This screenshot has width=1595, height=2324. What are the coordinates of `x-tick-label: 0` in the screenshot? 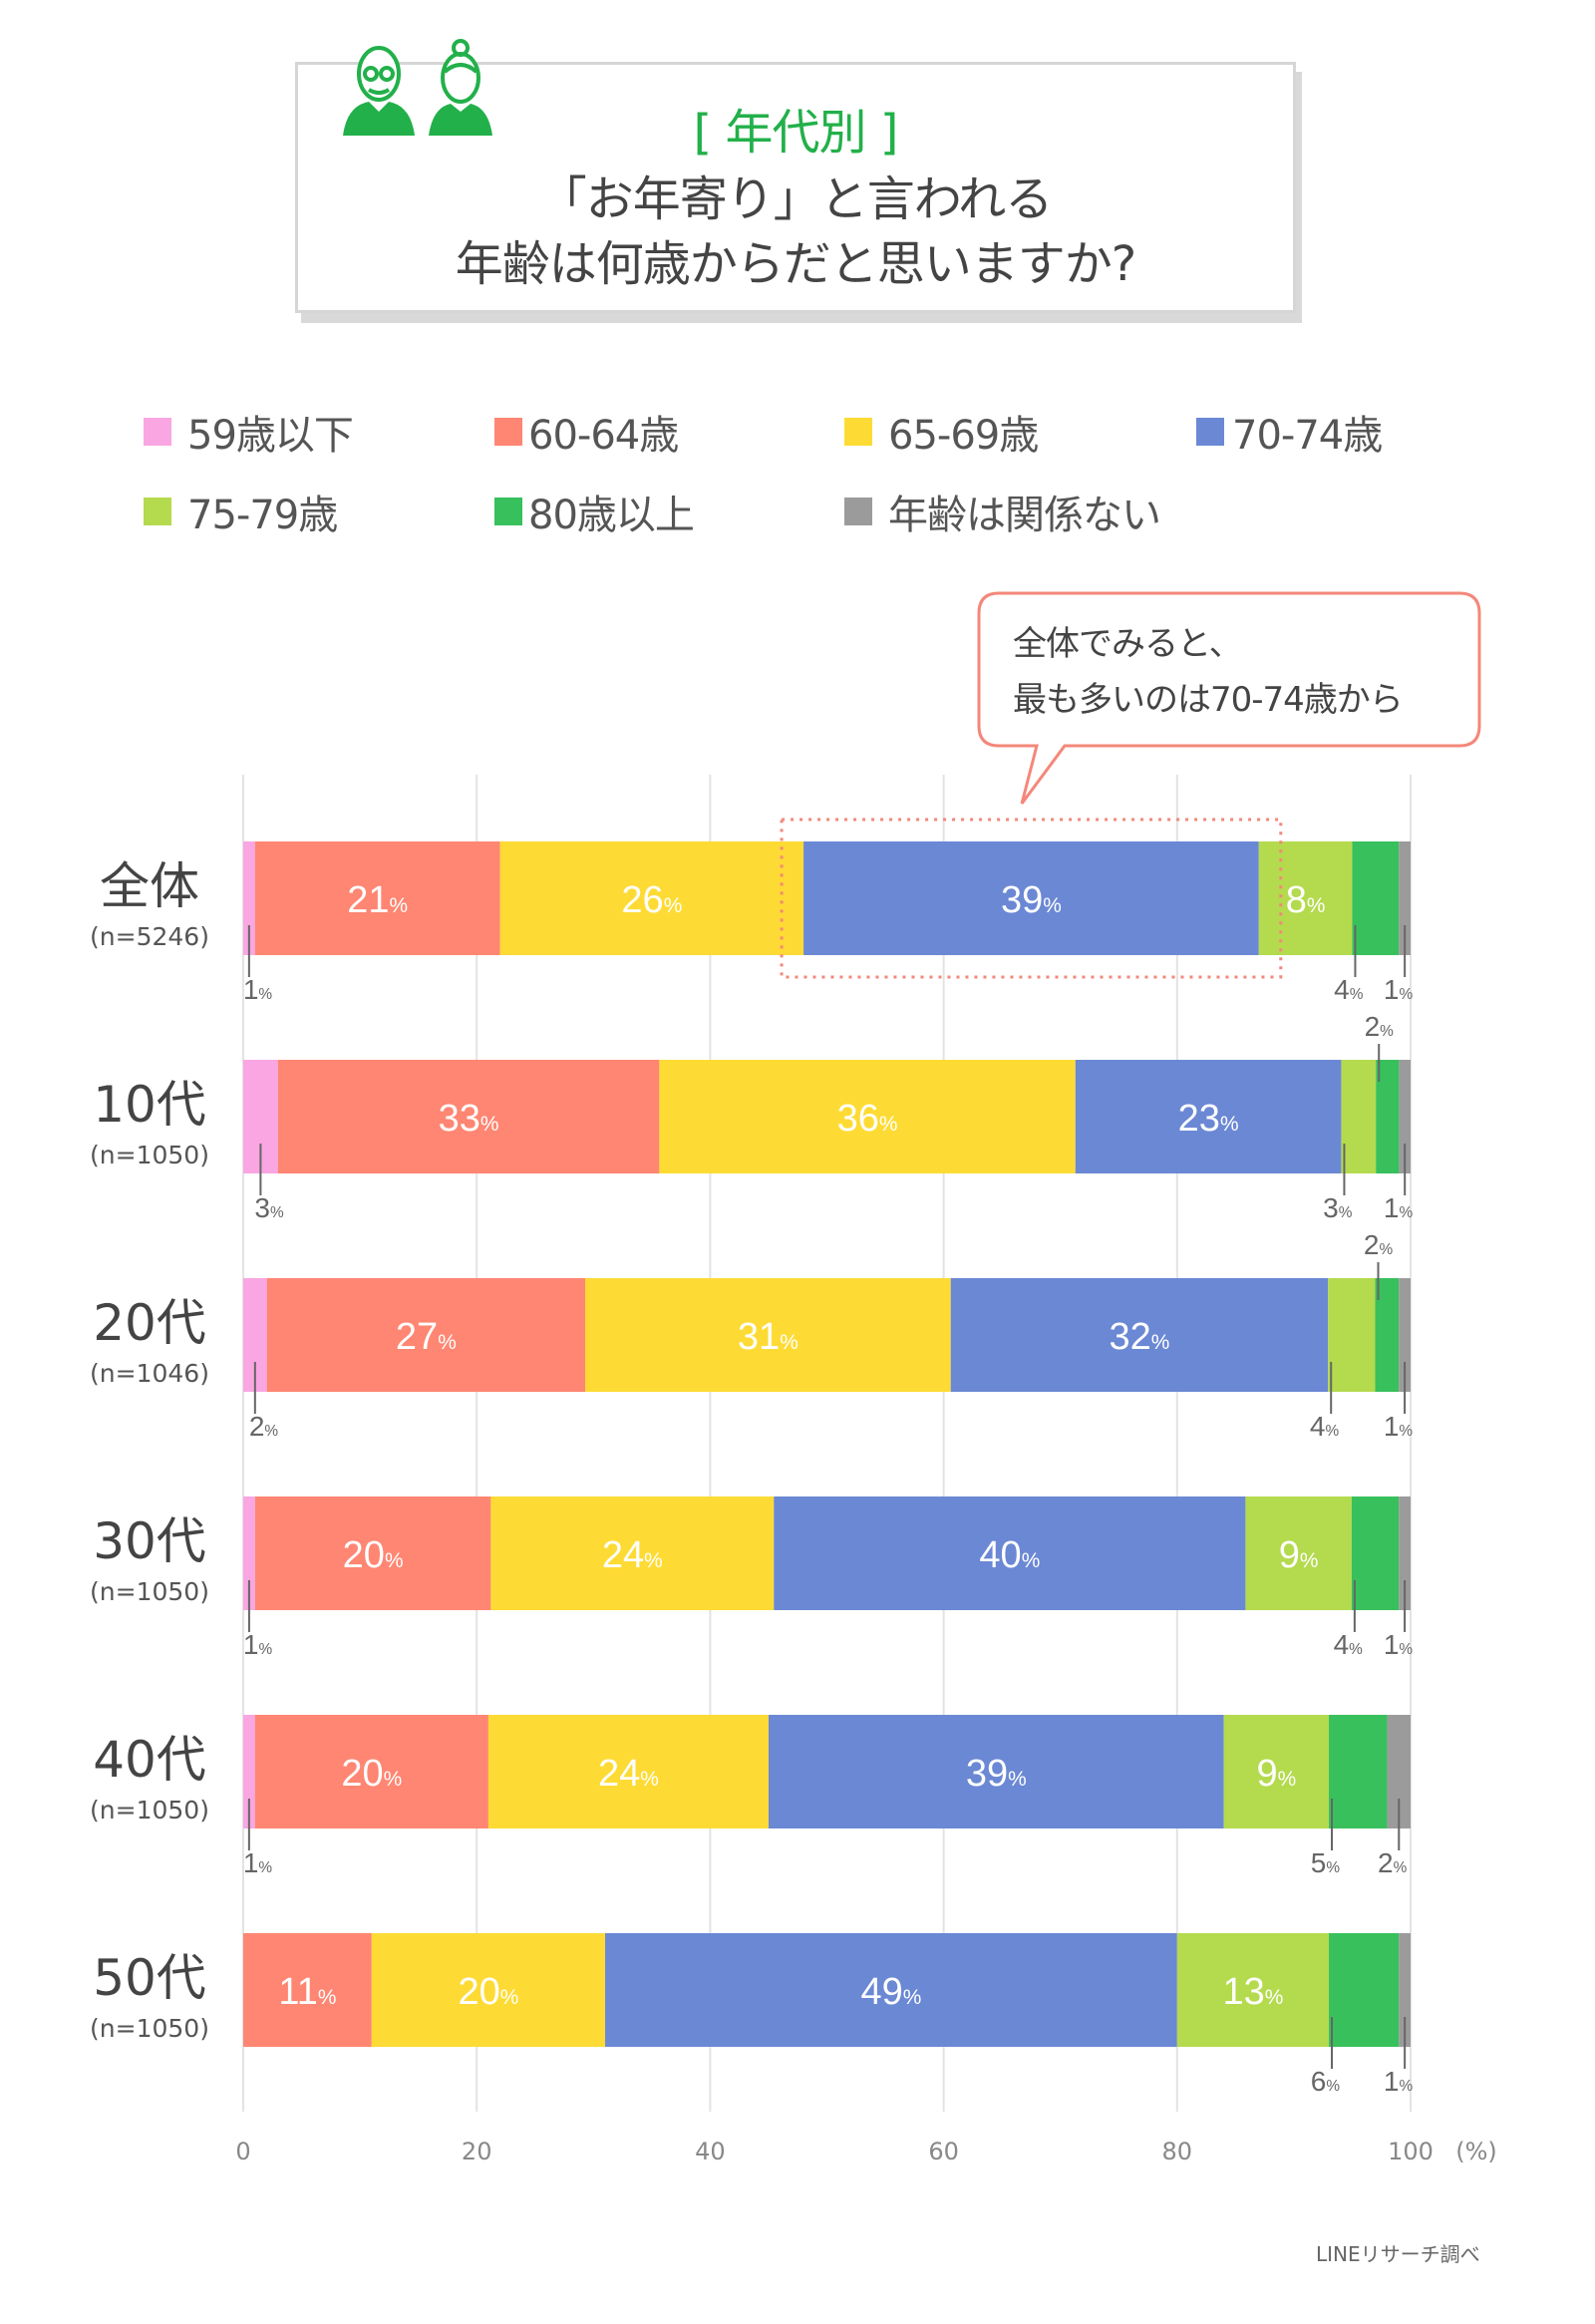 It's located at (242, 2151).